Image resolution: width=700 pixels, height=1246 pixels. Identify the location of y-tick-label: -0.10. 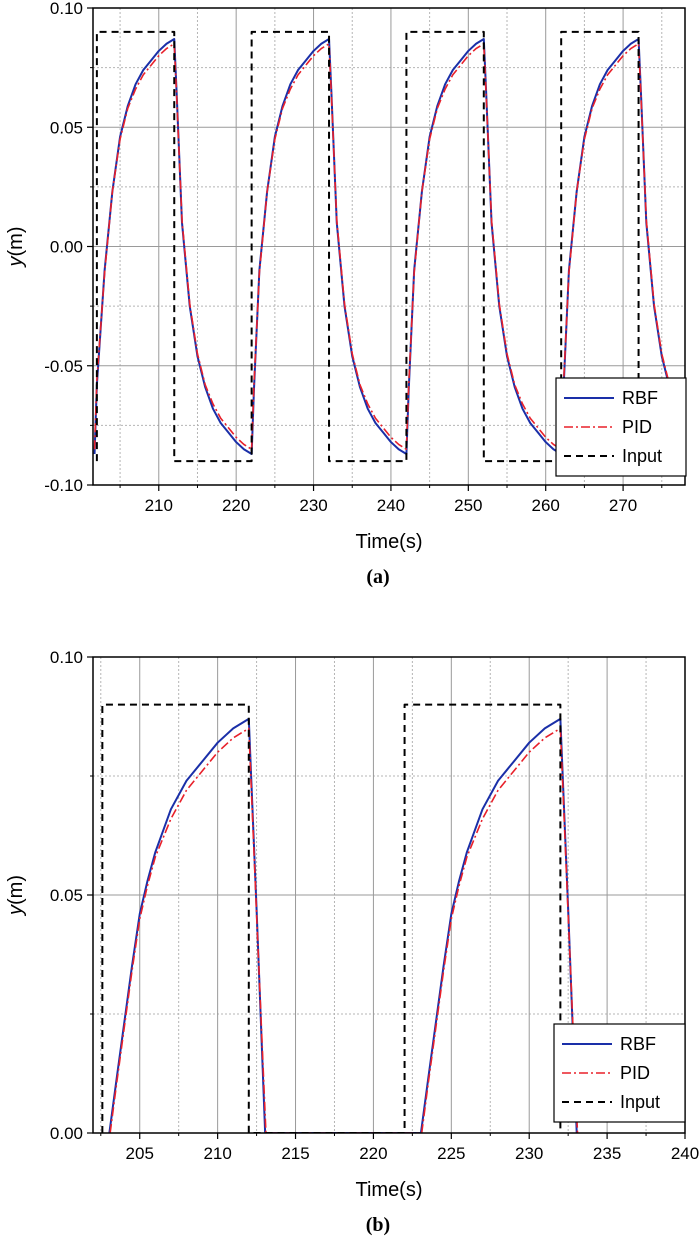
(63, 485).